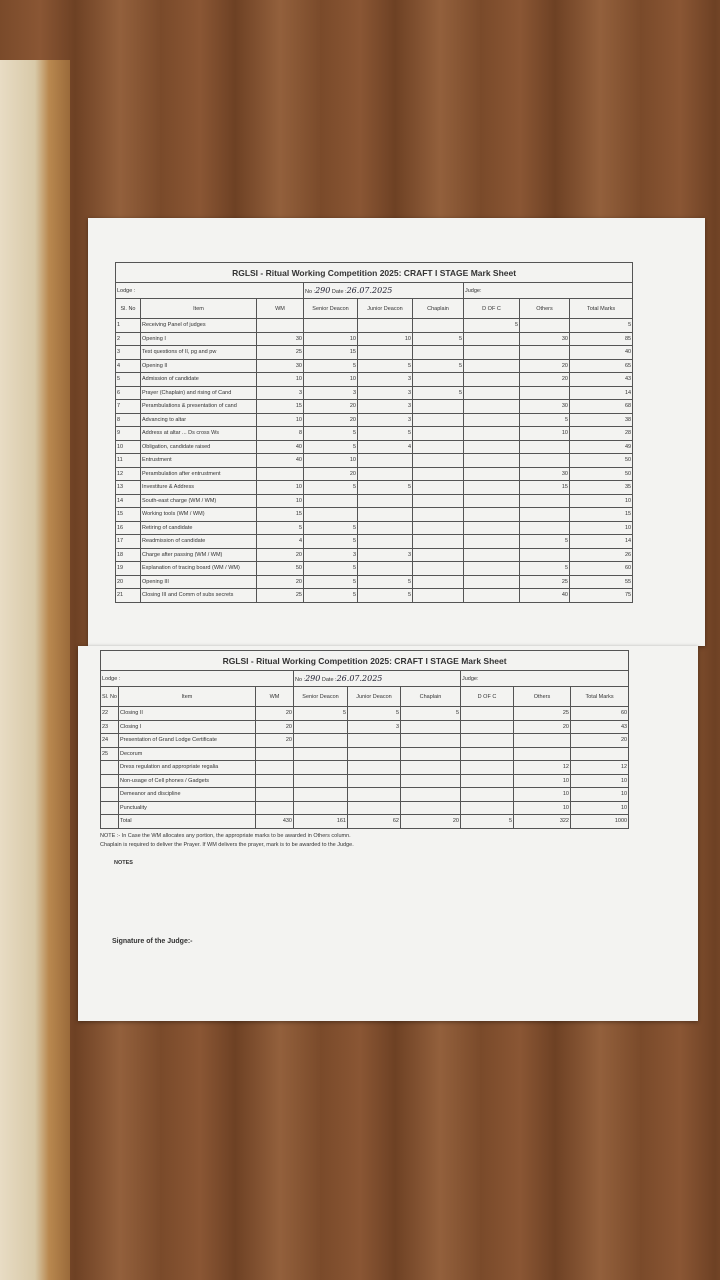 This screenshot has width=720, height=1280. What do you see at coordinates (198, 392) in the screenshot?
I see `item-cell: Prayer (Chaplain) and rising of Cand` at bounding box center [198, 392].